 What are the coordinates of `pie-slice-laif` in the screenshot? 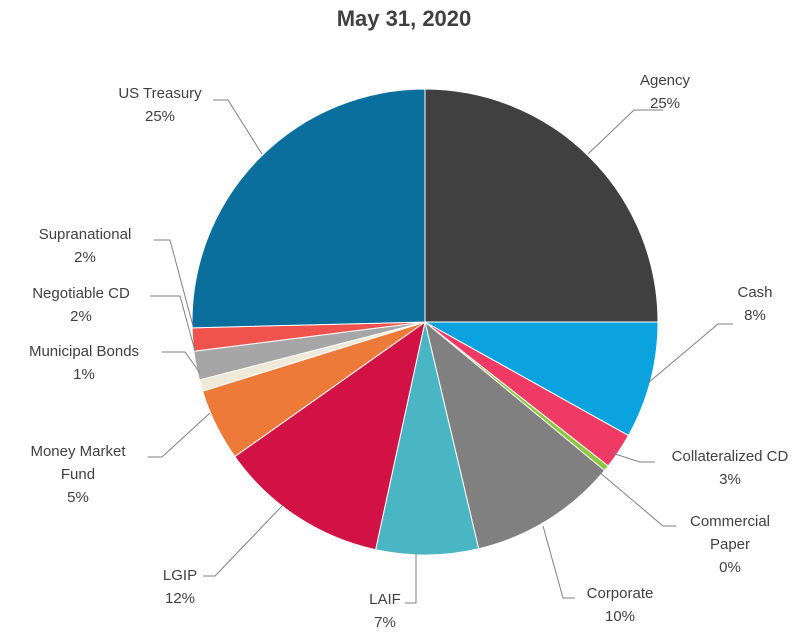 It's located at (427, 438).